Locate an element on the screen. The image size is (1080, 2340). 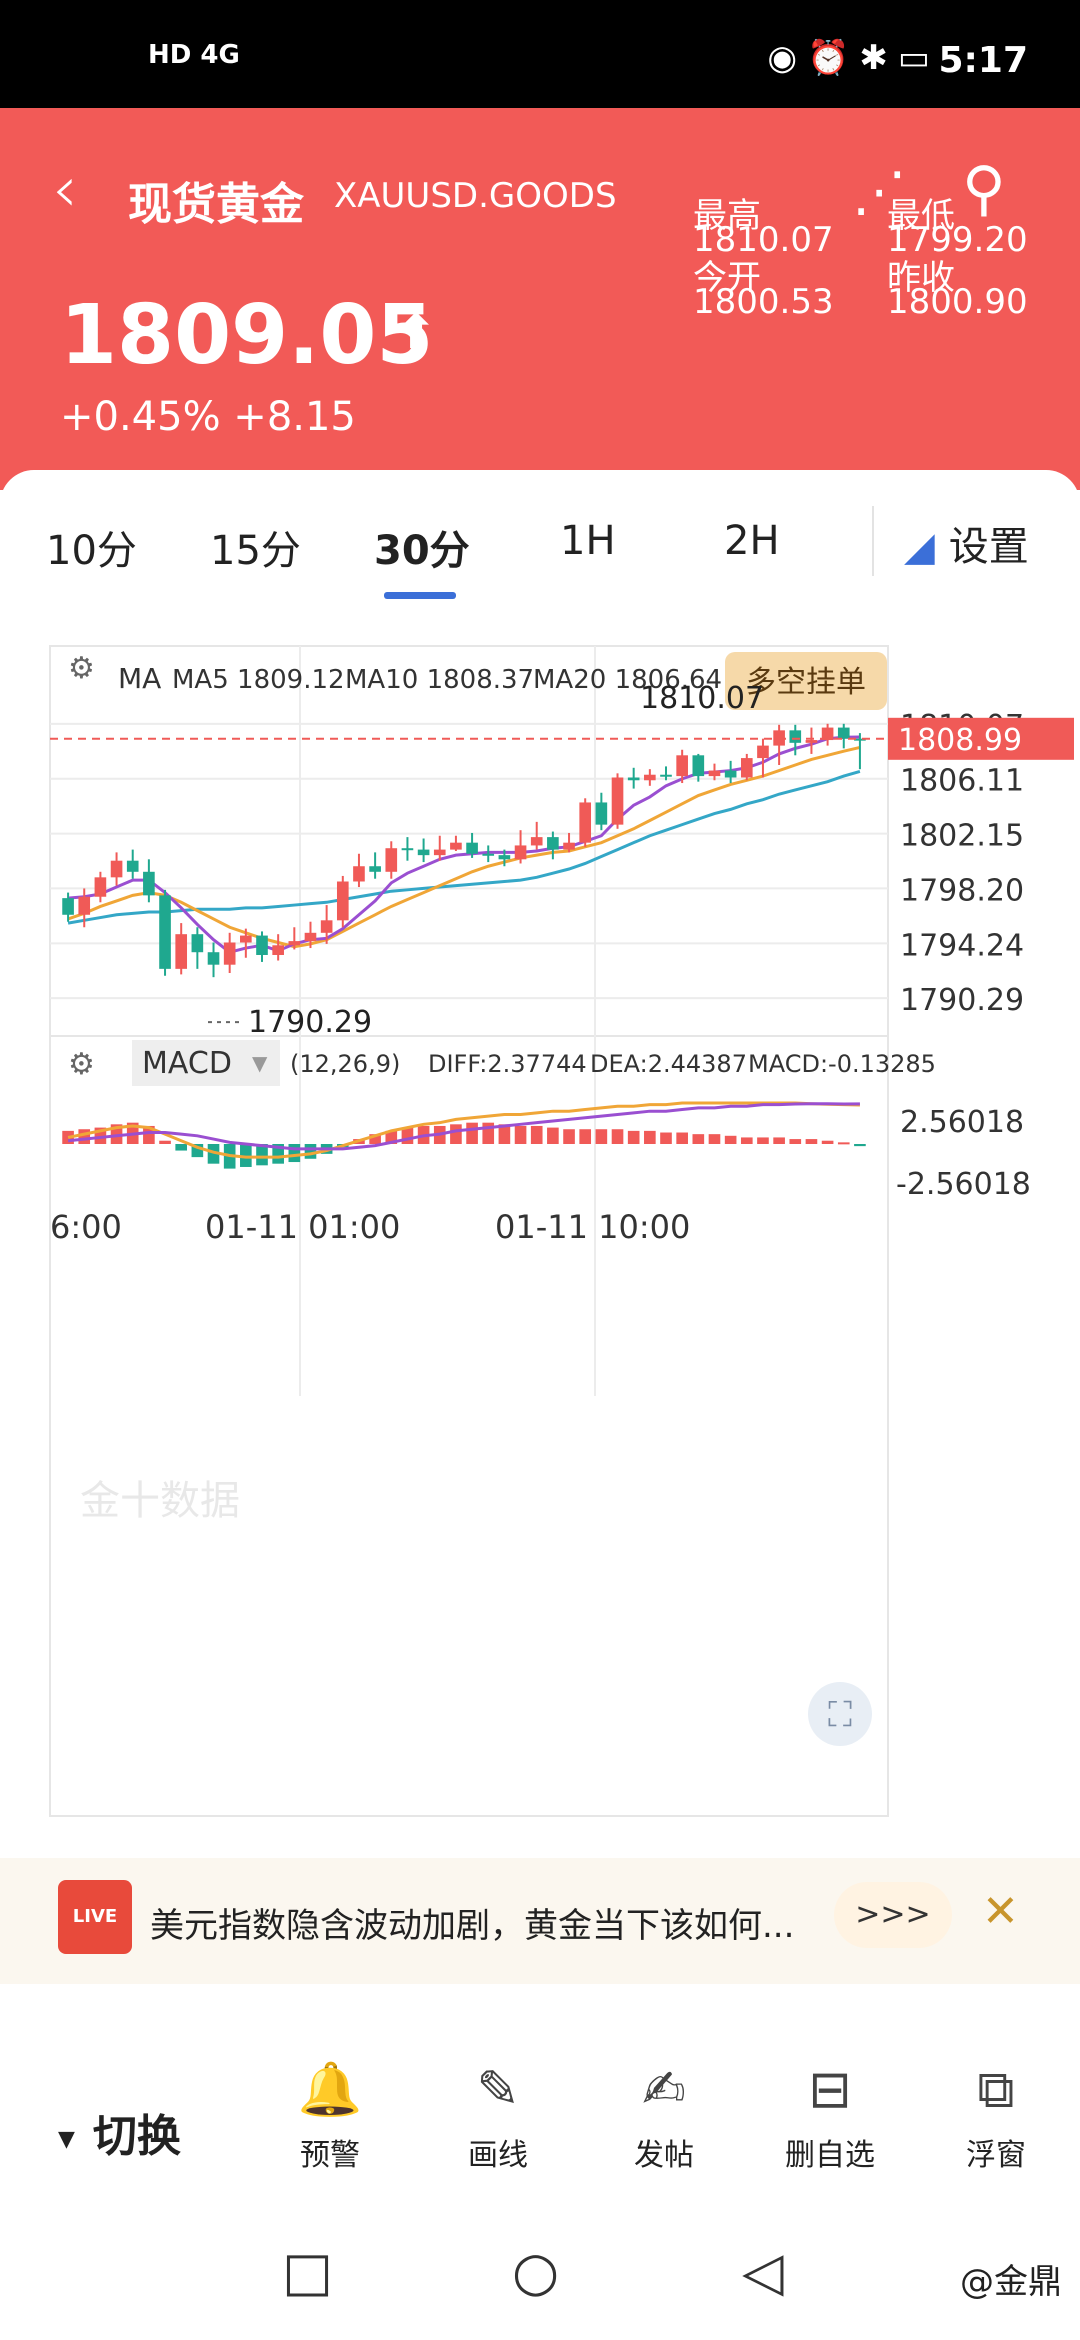
bell-icon: 🔔 is located at coordinates (330, 2090).